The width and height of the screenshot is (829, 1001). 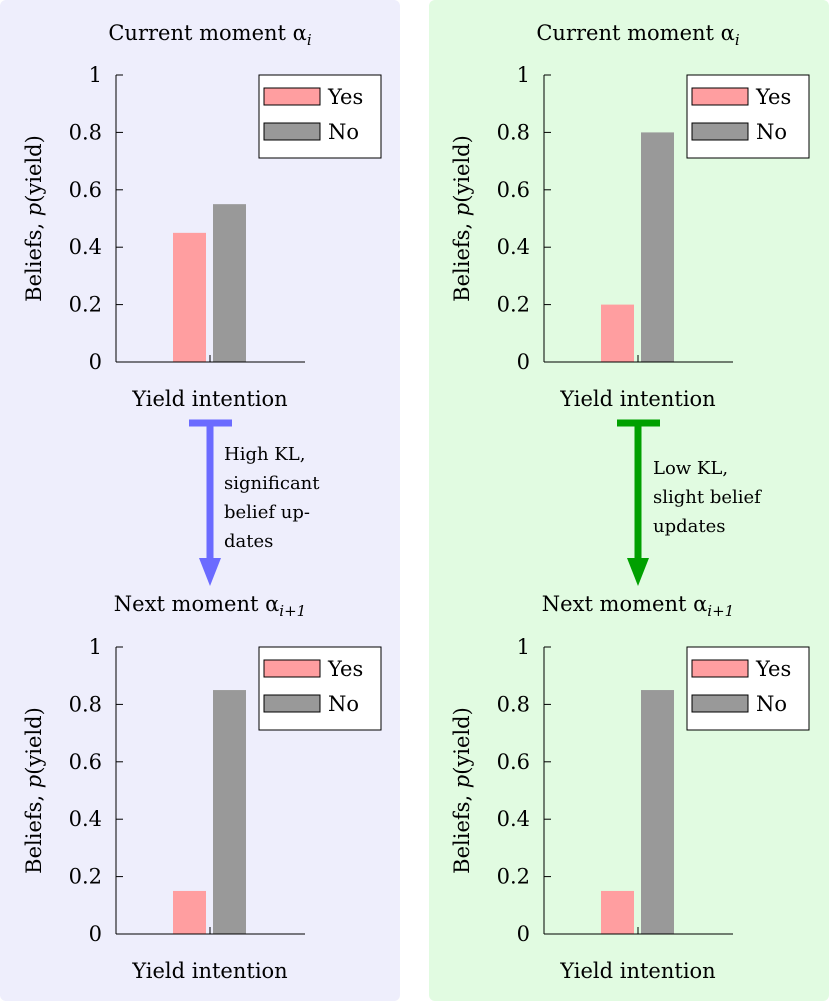 What do you see at coordinates (274, 498) in the screenshot?
I see `annotation-high-kl: High KL, significant belief up- dates` at bounding box center [274, 498].